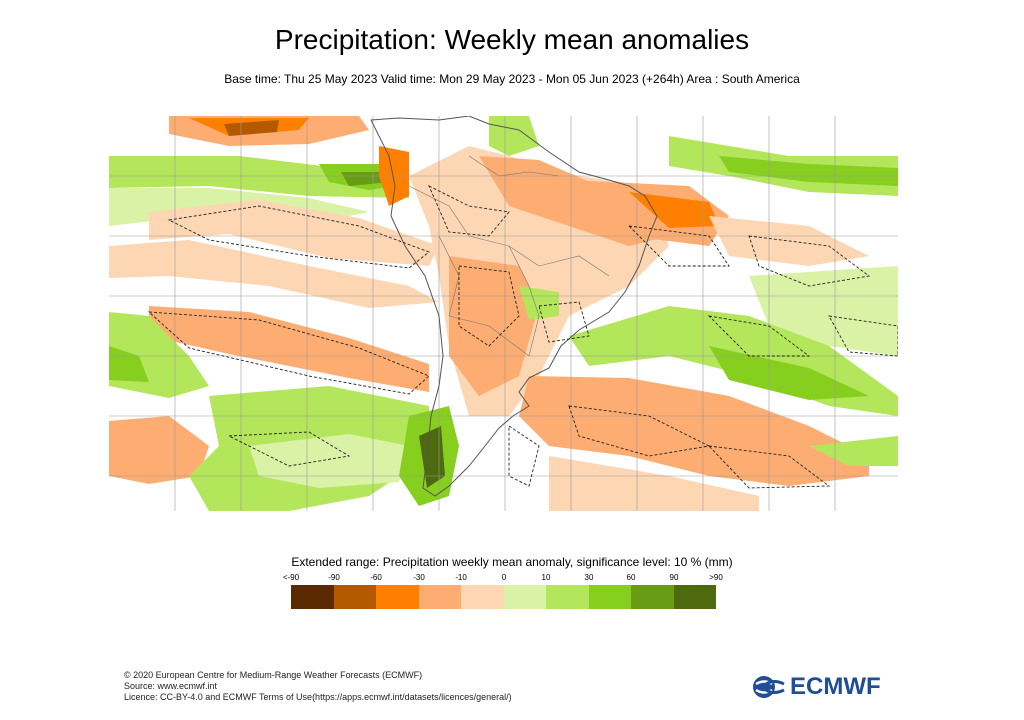 The image size is (1024, 720). What do you see at coordinates (546, 577) in the screenshot?
I see `legend-tick: 10` at bounding box center [546, 577].